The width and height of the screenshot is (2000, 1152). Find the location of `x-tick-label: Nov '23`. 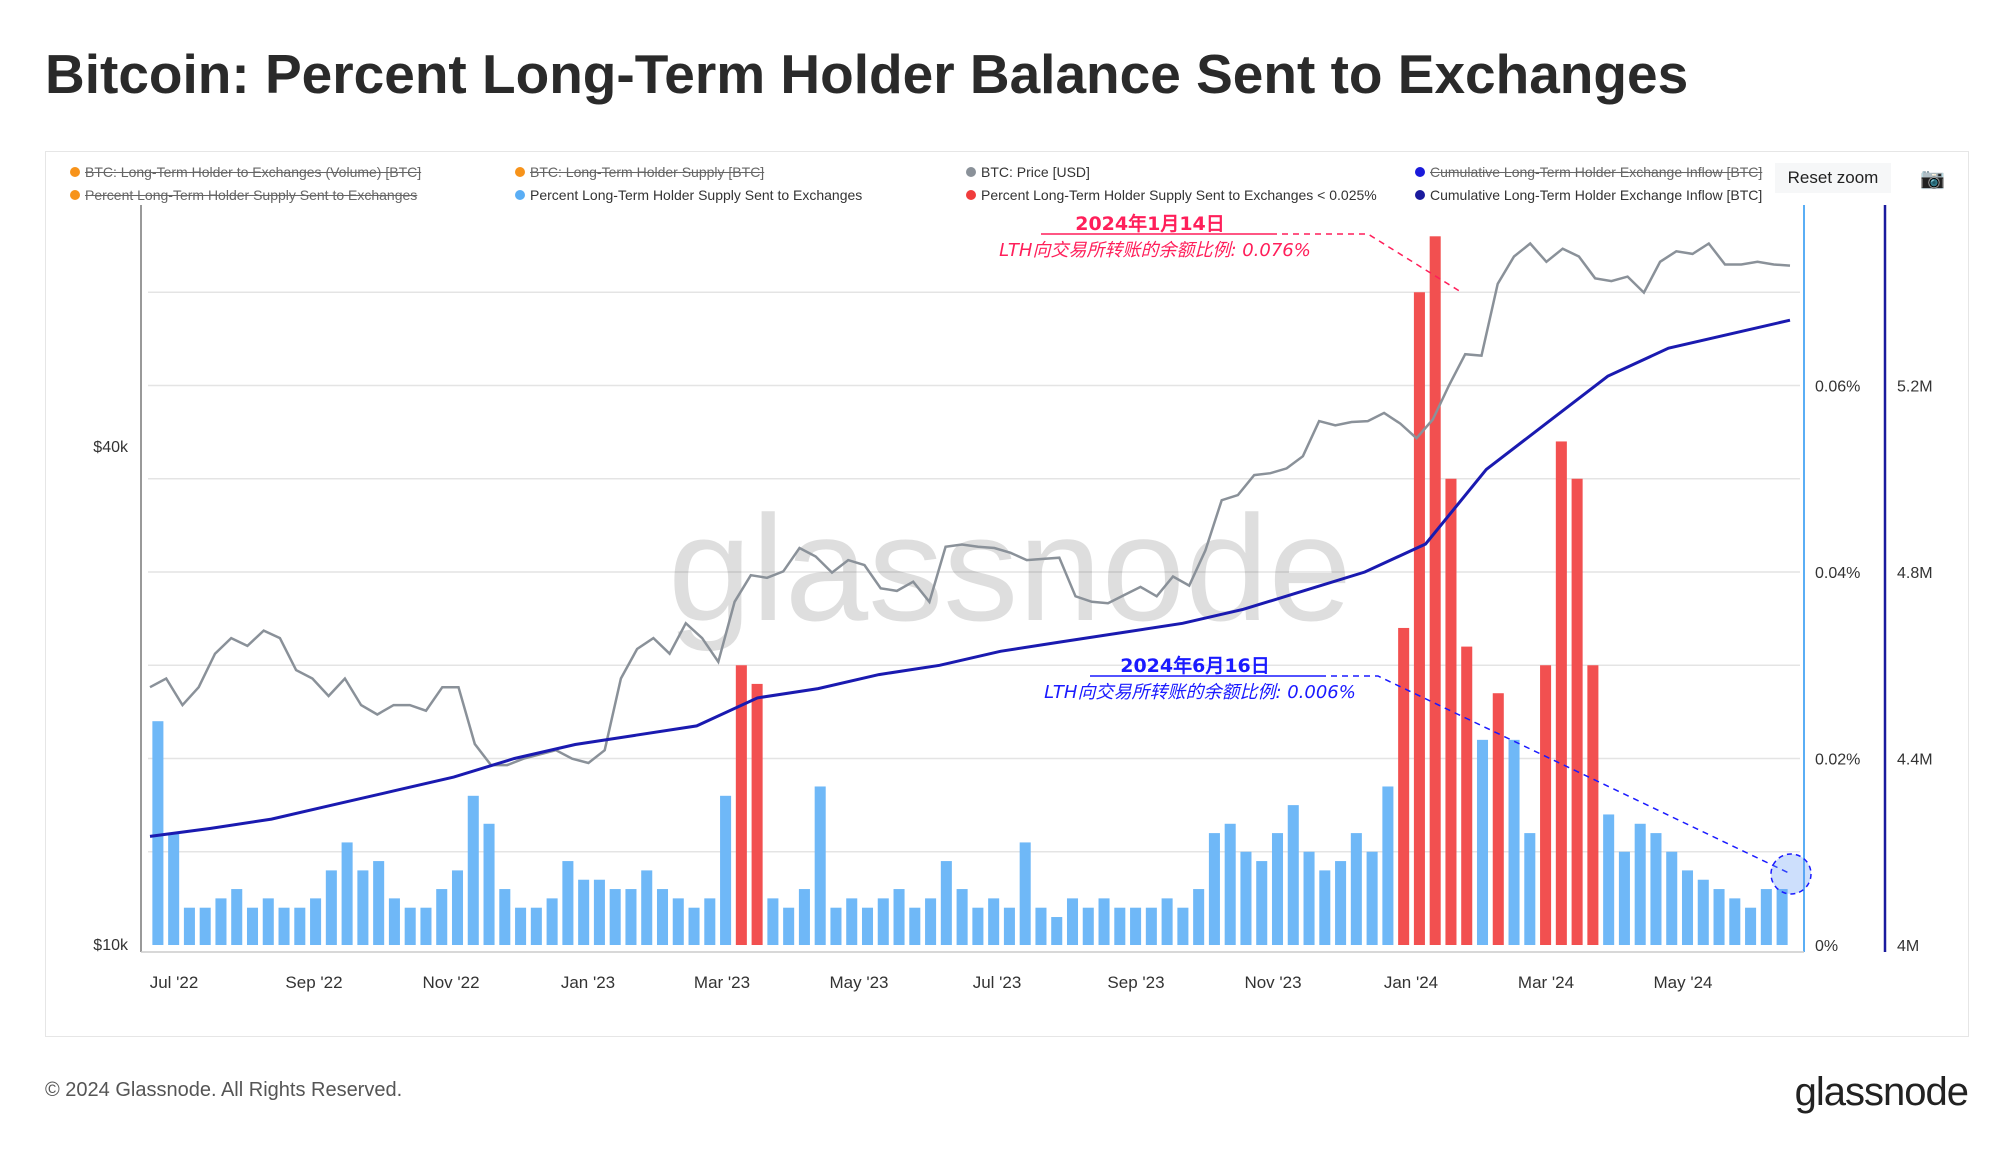

x-tick-label: Nov '23 is located at coordinates (1272, 982).